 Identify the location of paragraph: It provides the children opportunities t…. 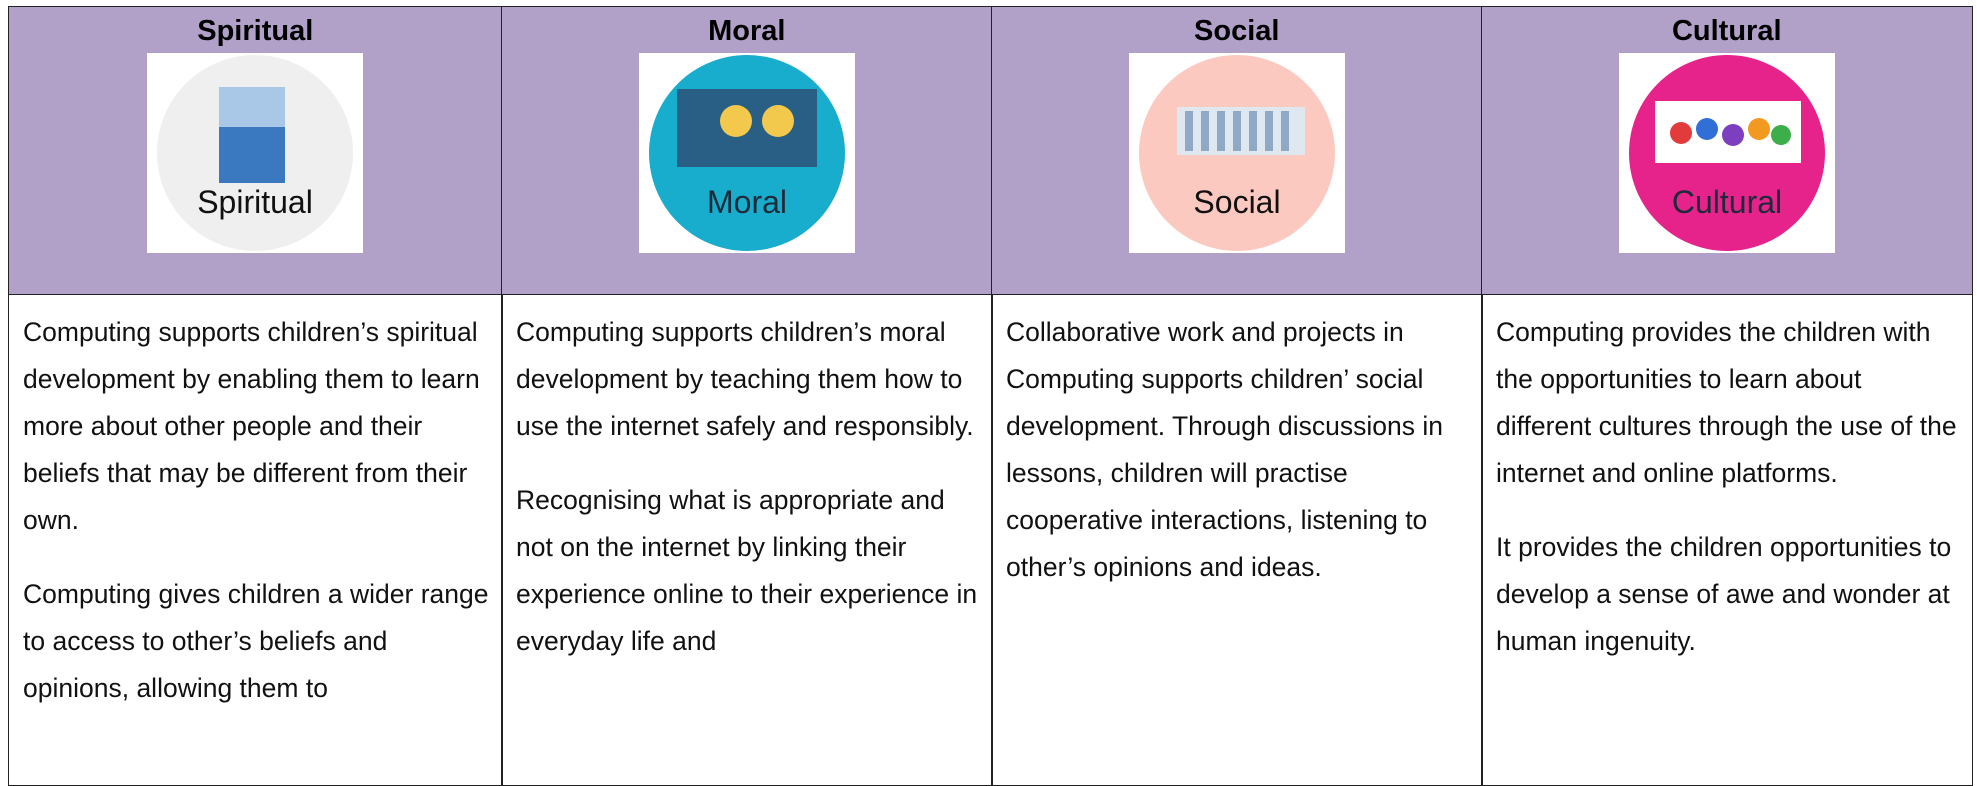
(1724, 594).